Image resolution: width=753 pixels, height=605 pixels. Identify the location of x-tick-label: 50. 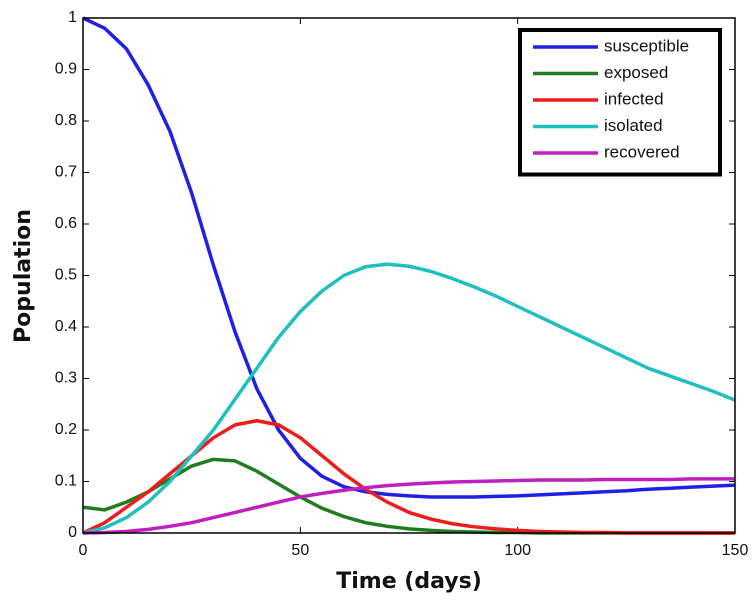
(300, 550).